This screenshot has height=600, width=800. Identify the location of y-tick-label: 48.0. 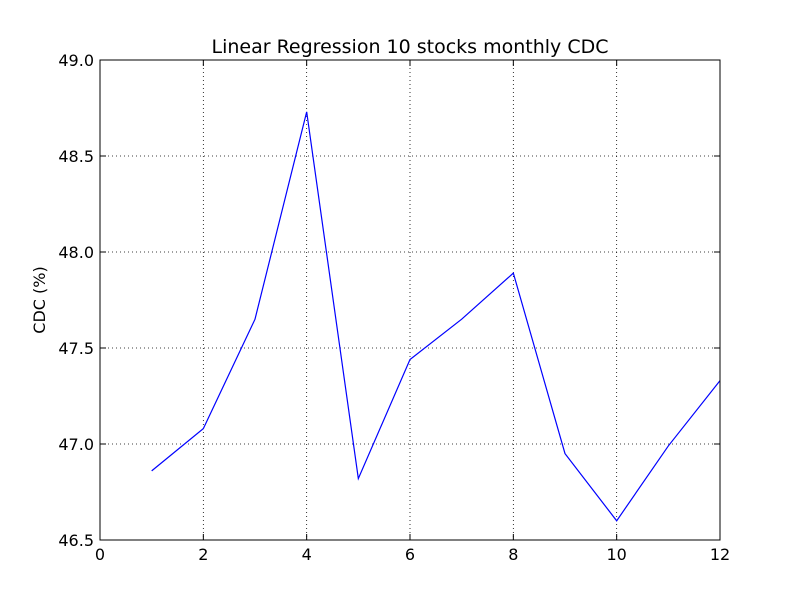
(76, 252).